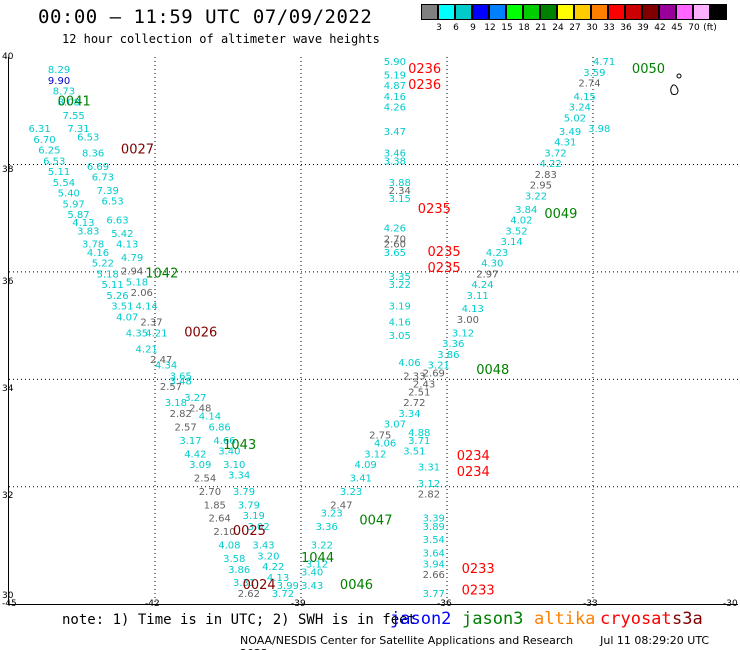 This screenshot has height=650, width=740. Describe the element at coordinates (468, 320) in the screenshot. I see `wave-height-label: 3.00` at that location.